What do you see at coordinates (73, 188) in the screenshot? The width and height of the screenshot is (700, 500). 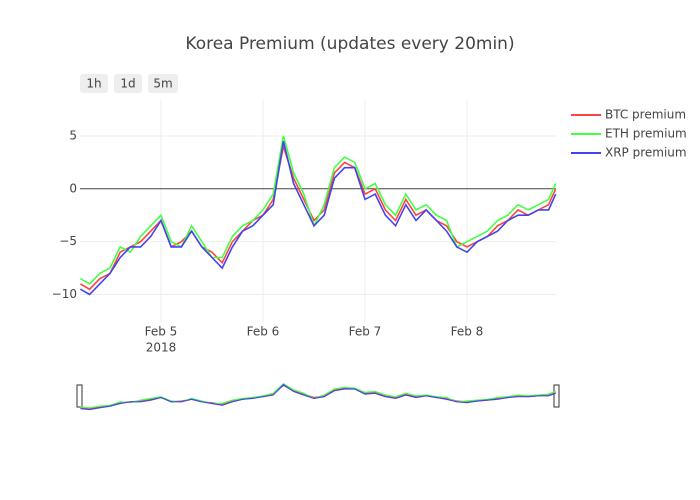 I see `y-tick-label: 0` at bounding box center [73, 188].